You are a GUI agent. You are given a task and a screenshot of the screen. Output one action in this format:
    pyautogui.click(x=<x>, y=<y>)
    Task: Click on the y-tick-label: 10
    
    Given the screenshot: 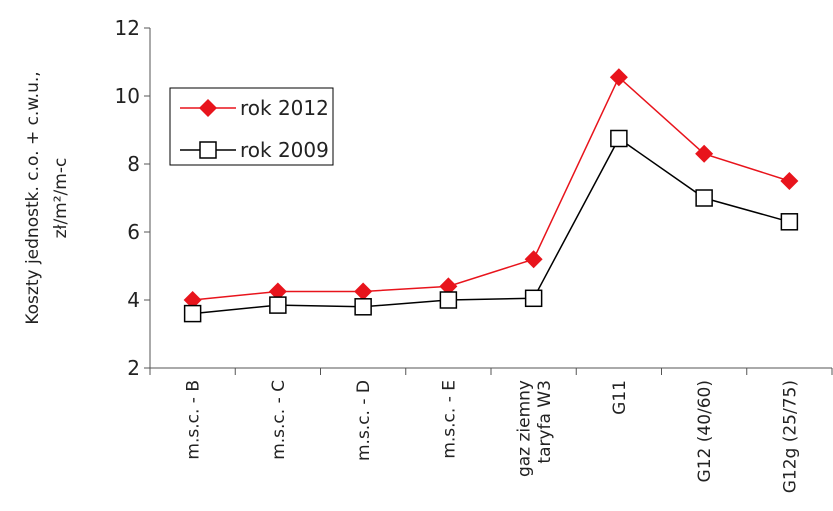 What is the action you would take?
    pyautogui.click(x=127, y=96)
    